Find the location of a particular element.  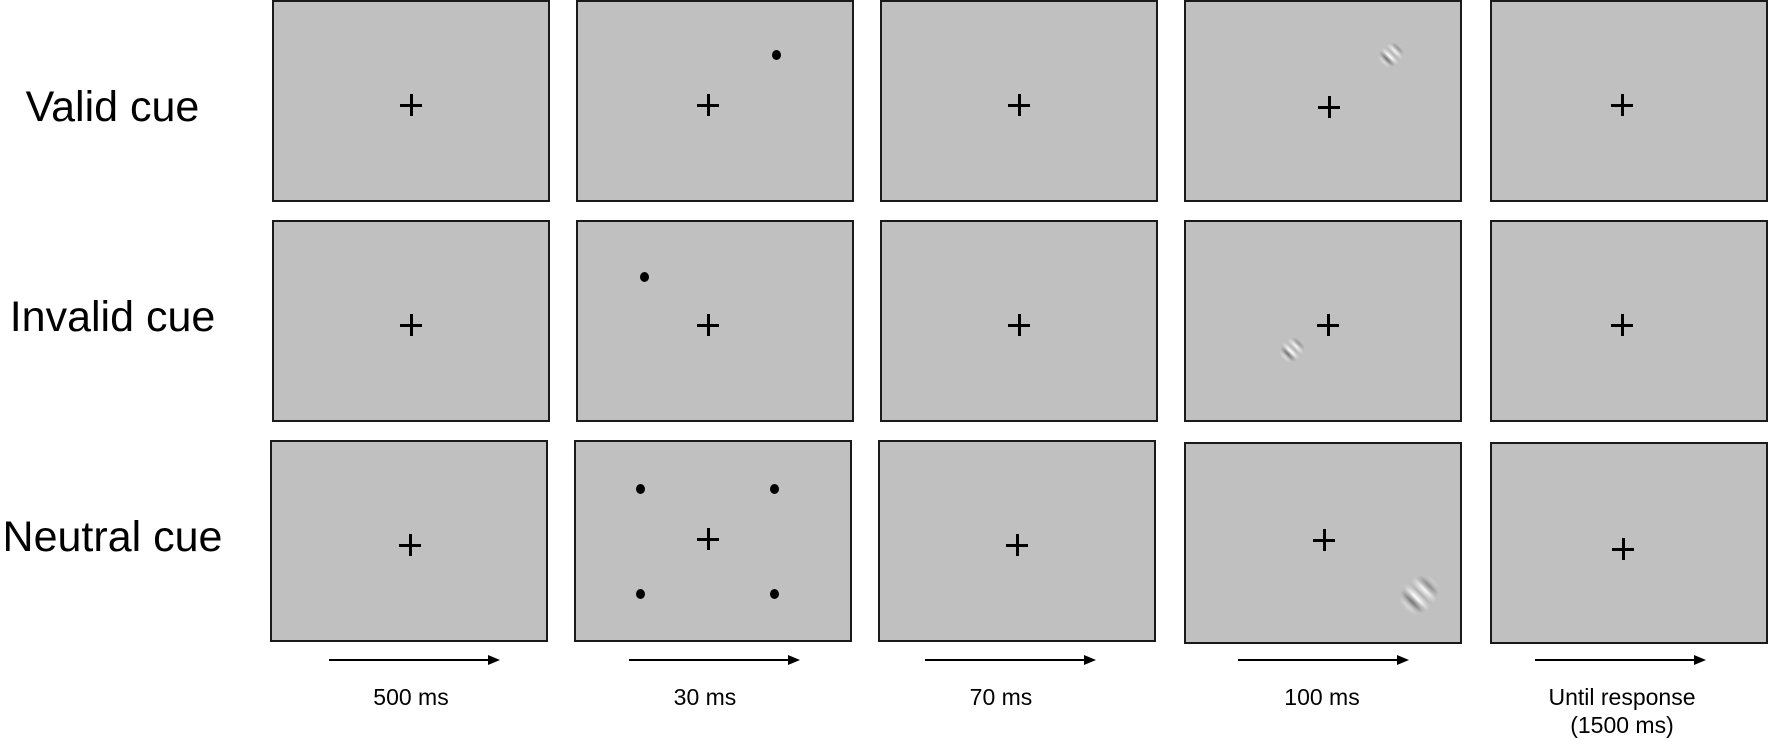

valid-target-screen is located at coordinates (1323, 101).